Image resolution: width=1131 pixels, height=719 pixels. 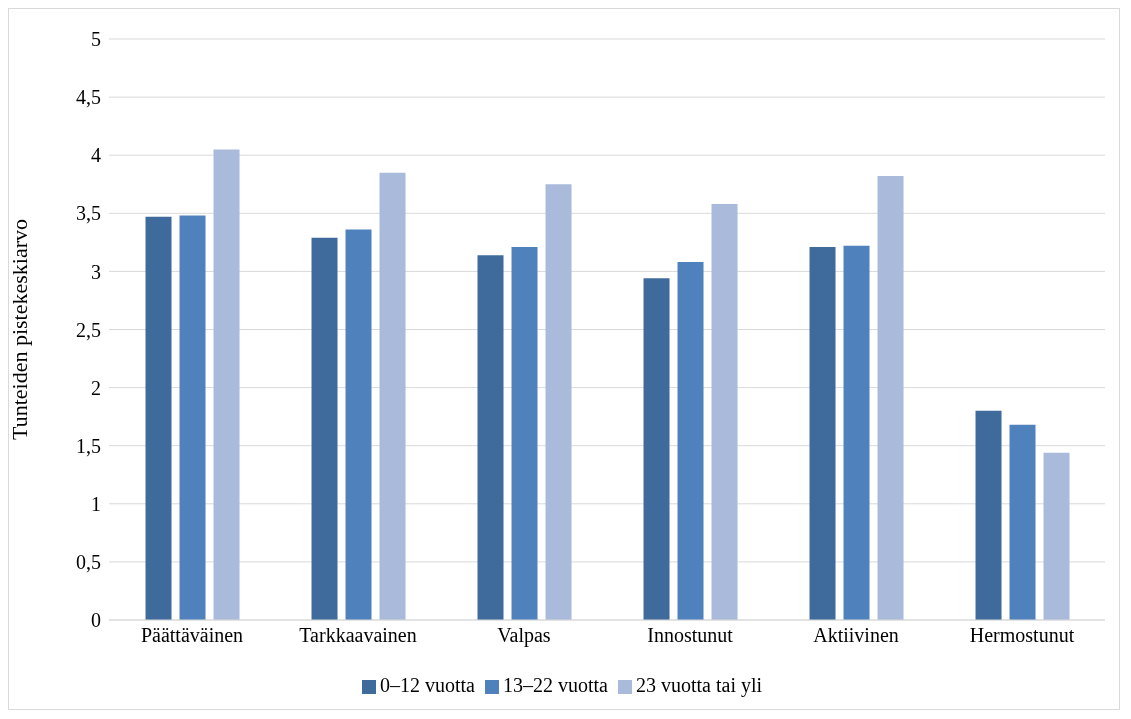 I want to click on y-tick-label: 2,5, so click(x=88, y=329).